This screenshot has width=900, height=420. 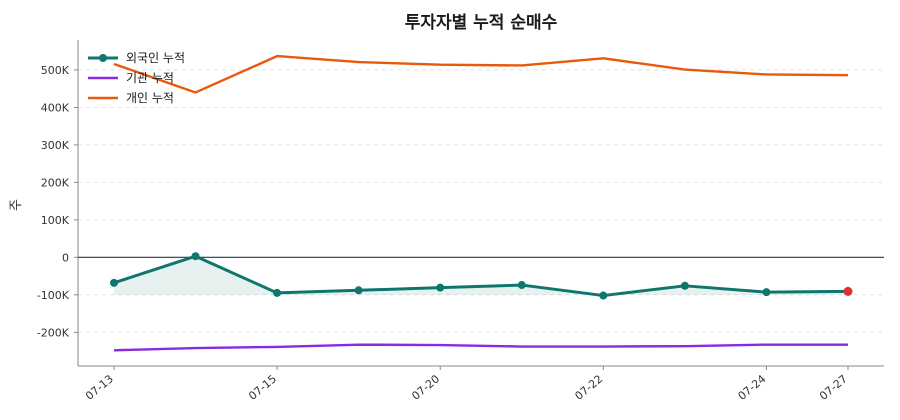 What do you see at coordinates (55, 220) in the screenshot?
I see `y-tick-label: 100K` at bounding box center [55, 220].